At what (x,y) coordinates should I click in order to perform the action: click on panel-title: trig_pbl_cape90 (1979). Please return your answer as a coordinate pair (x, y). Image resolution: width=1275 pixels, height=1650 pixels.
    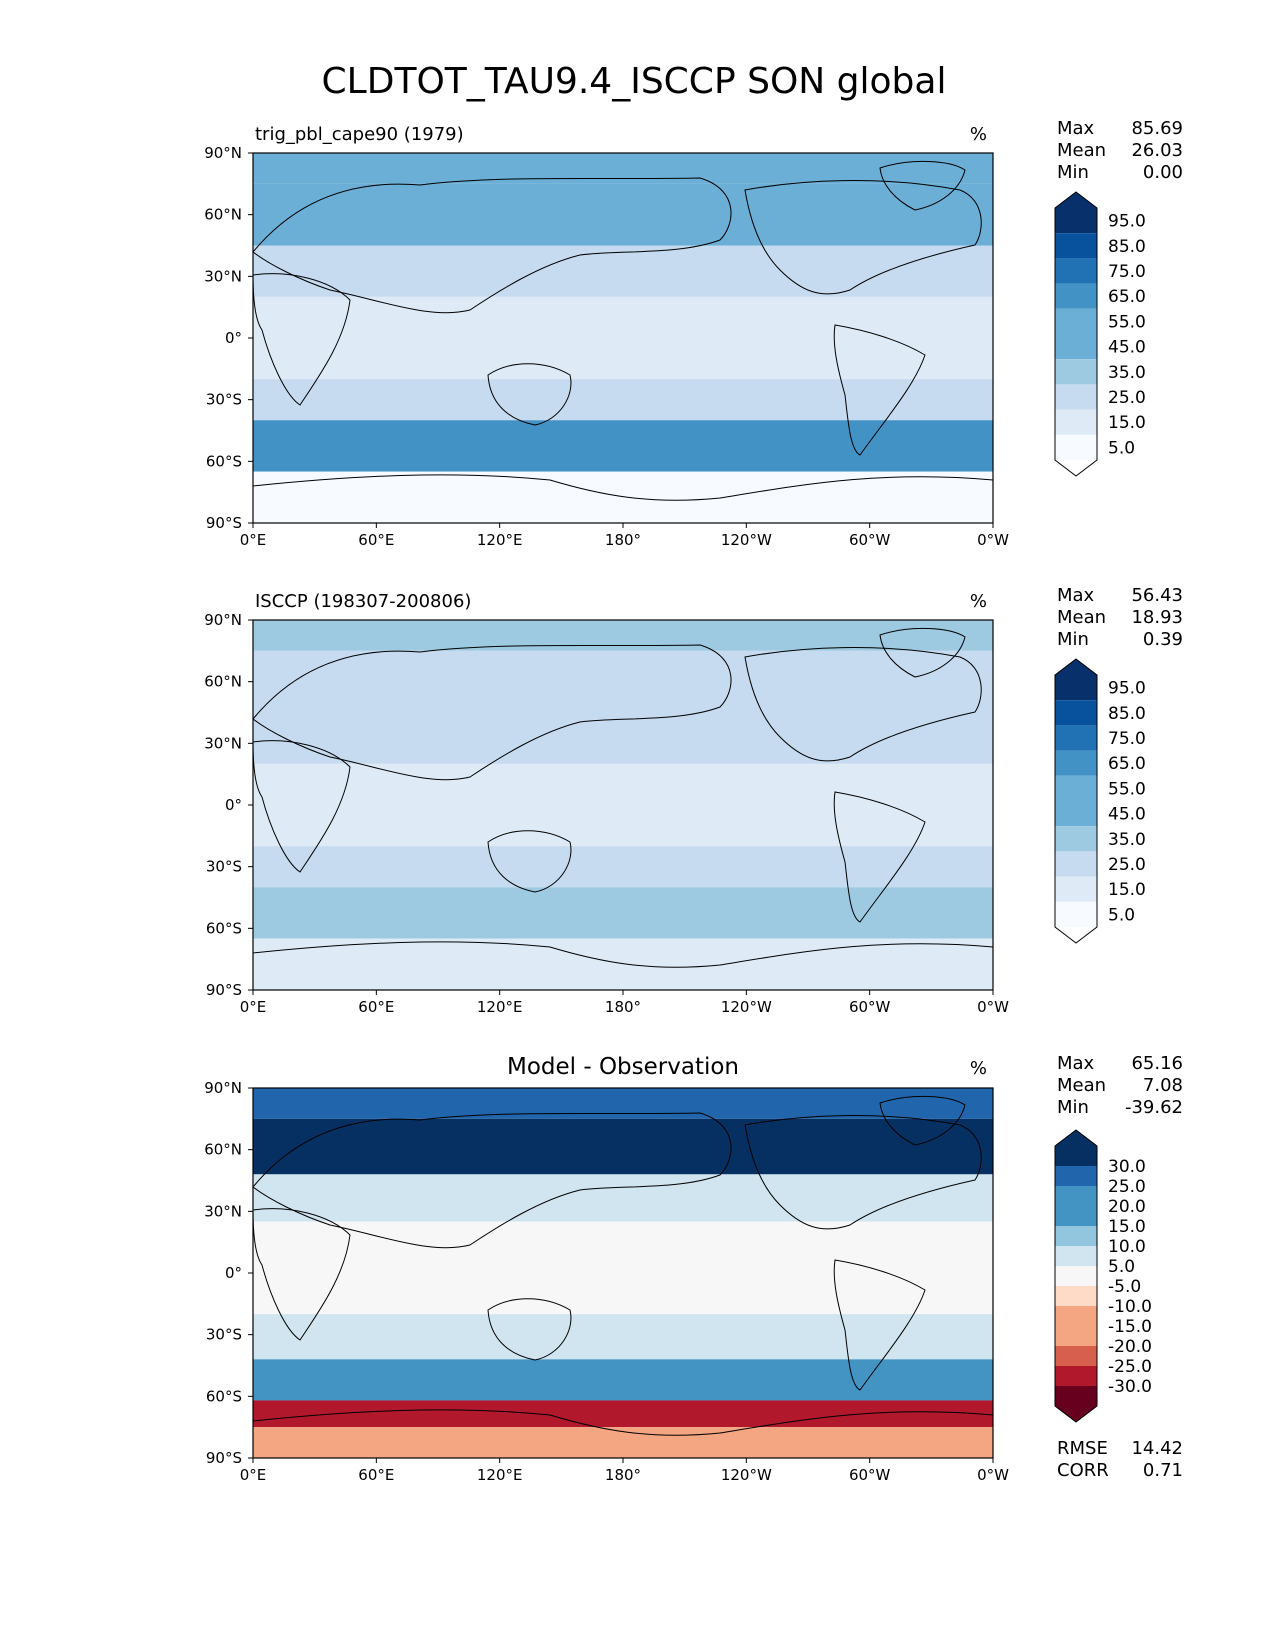
    Looking at the image, I should click on (359, 134).